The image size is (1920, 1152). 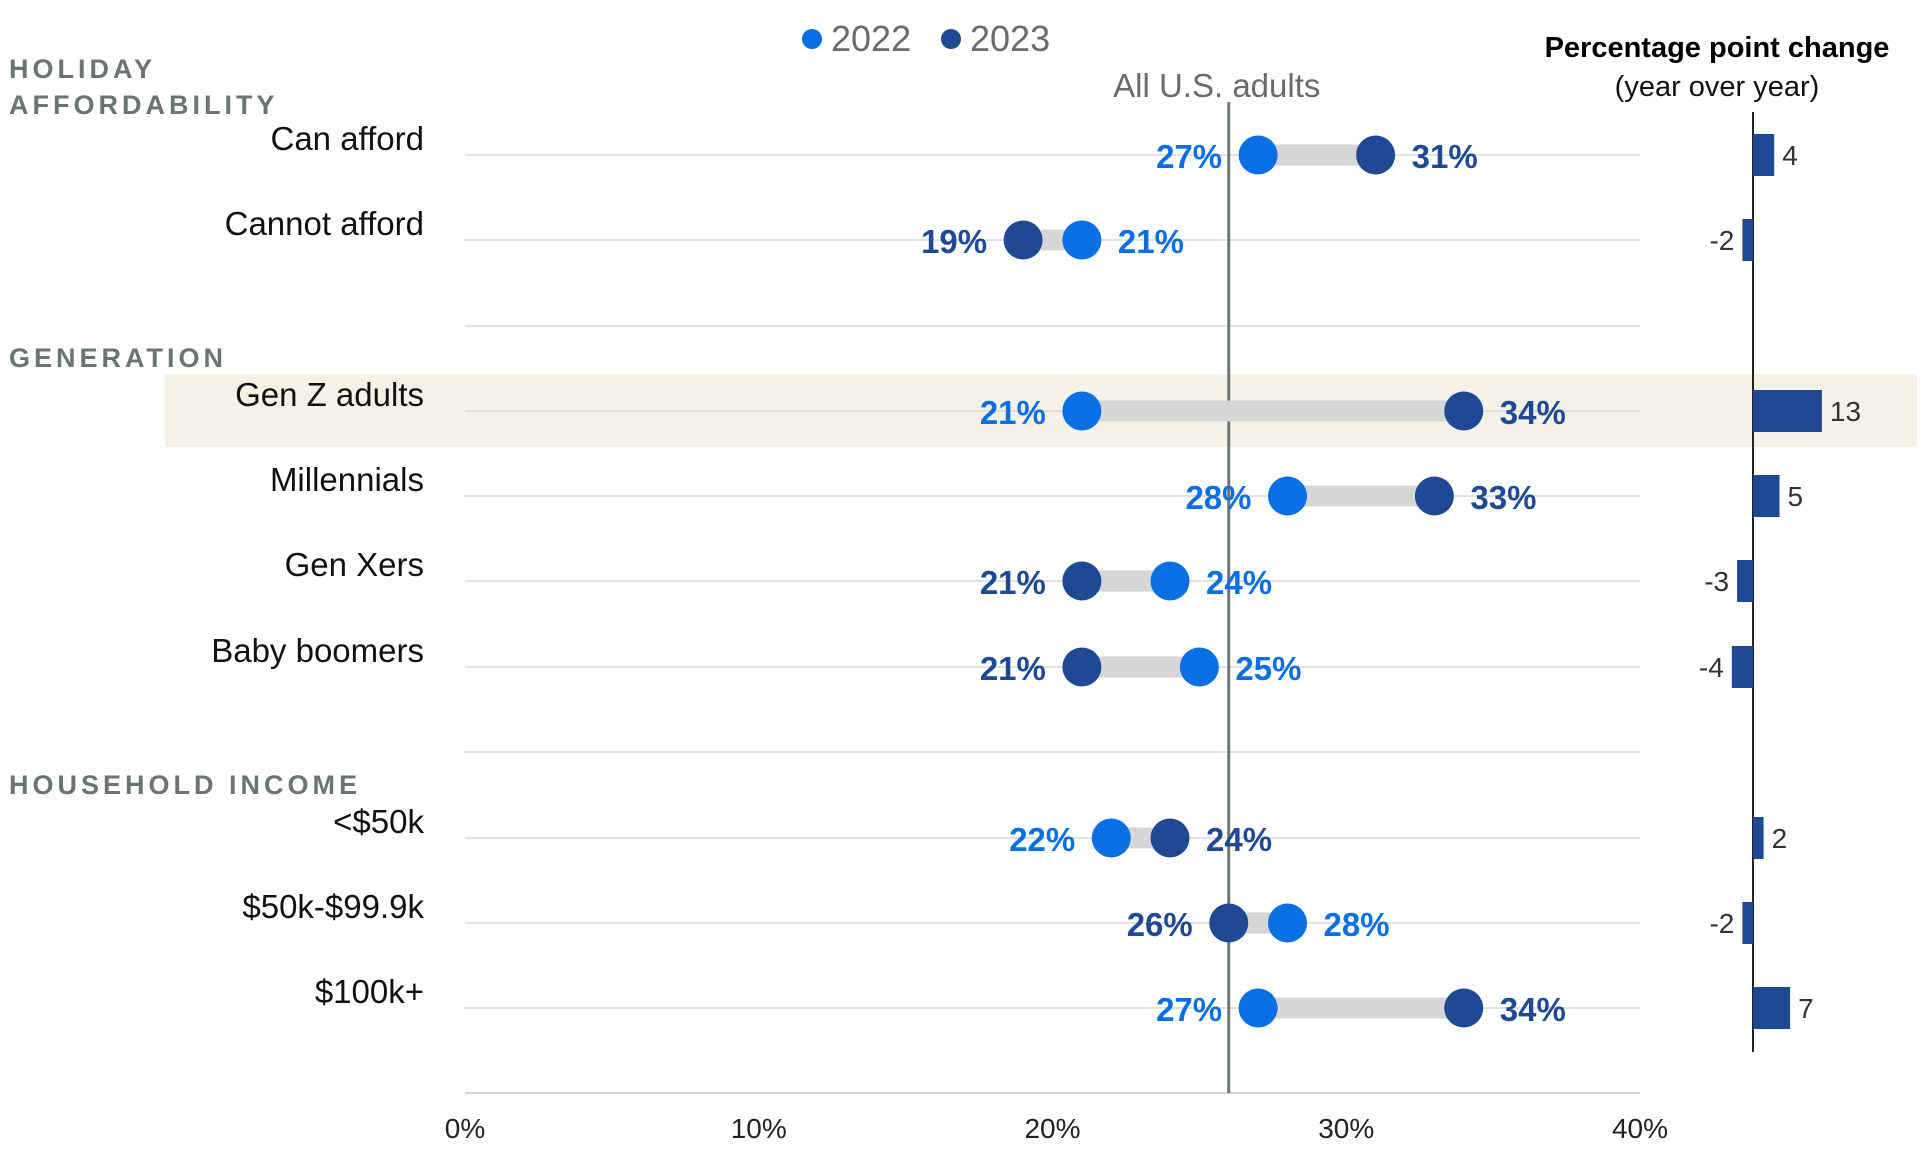 I want to click on legend-label-2023: 2023, so click(x=1010, y=38).